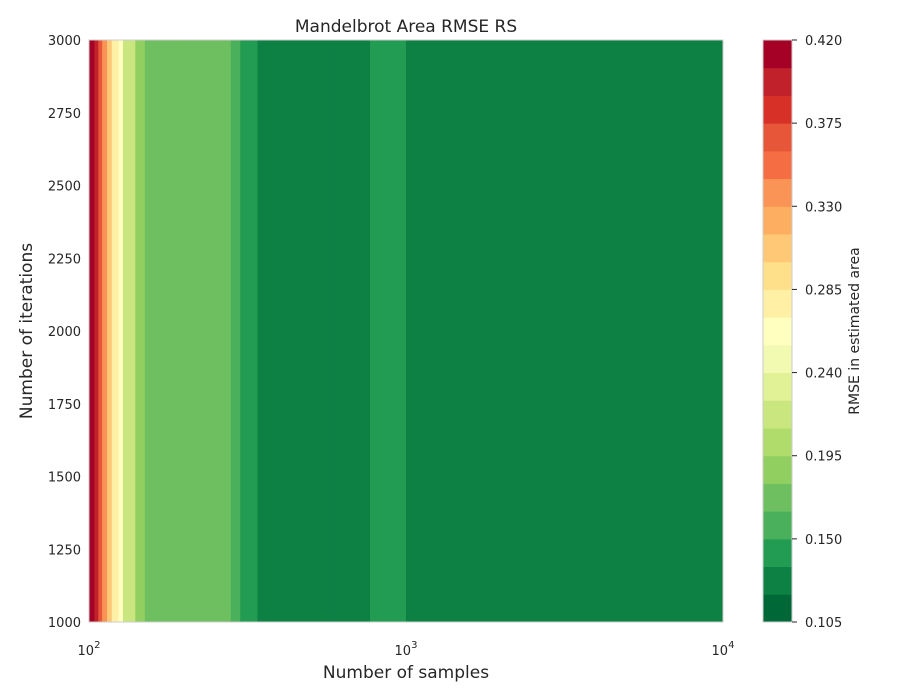 This screenshot has height=700, width=900. What do you see at coordinates (723, 649) in the screenshot?
I see `x-tick-label: 10⁴` at bounding box center [723, 649].